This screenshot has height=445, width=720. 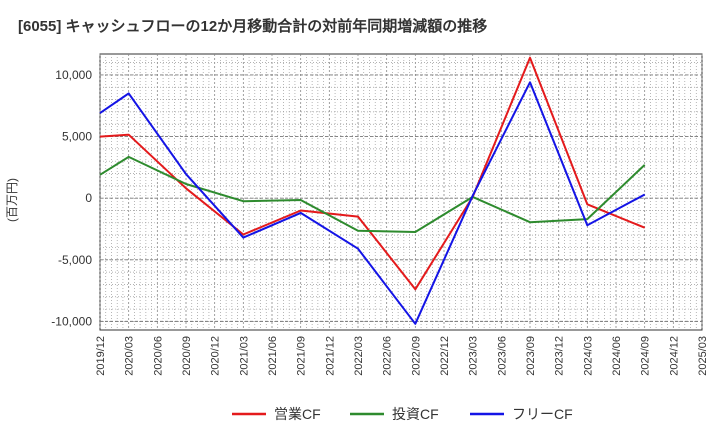 I want to click on x-tick-label: 2024/03, so click(x=588, y=356).